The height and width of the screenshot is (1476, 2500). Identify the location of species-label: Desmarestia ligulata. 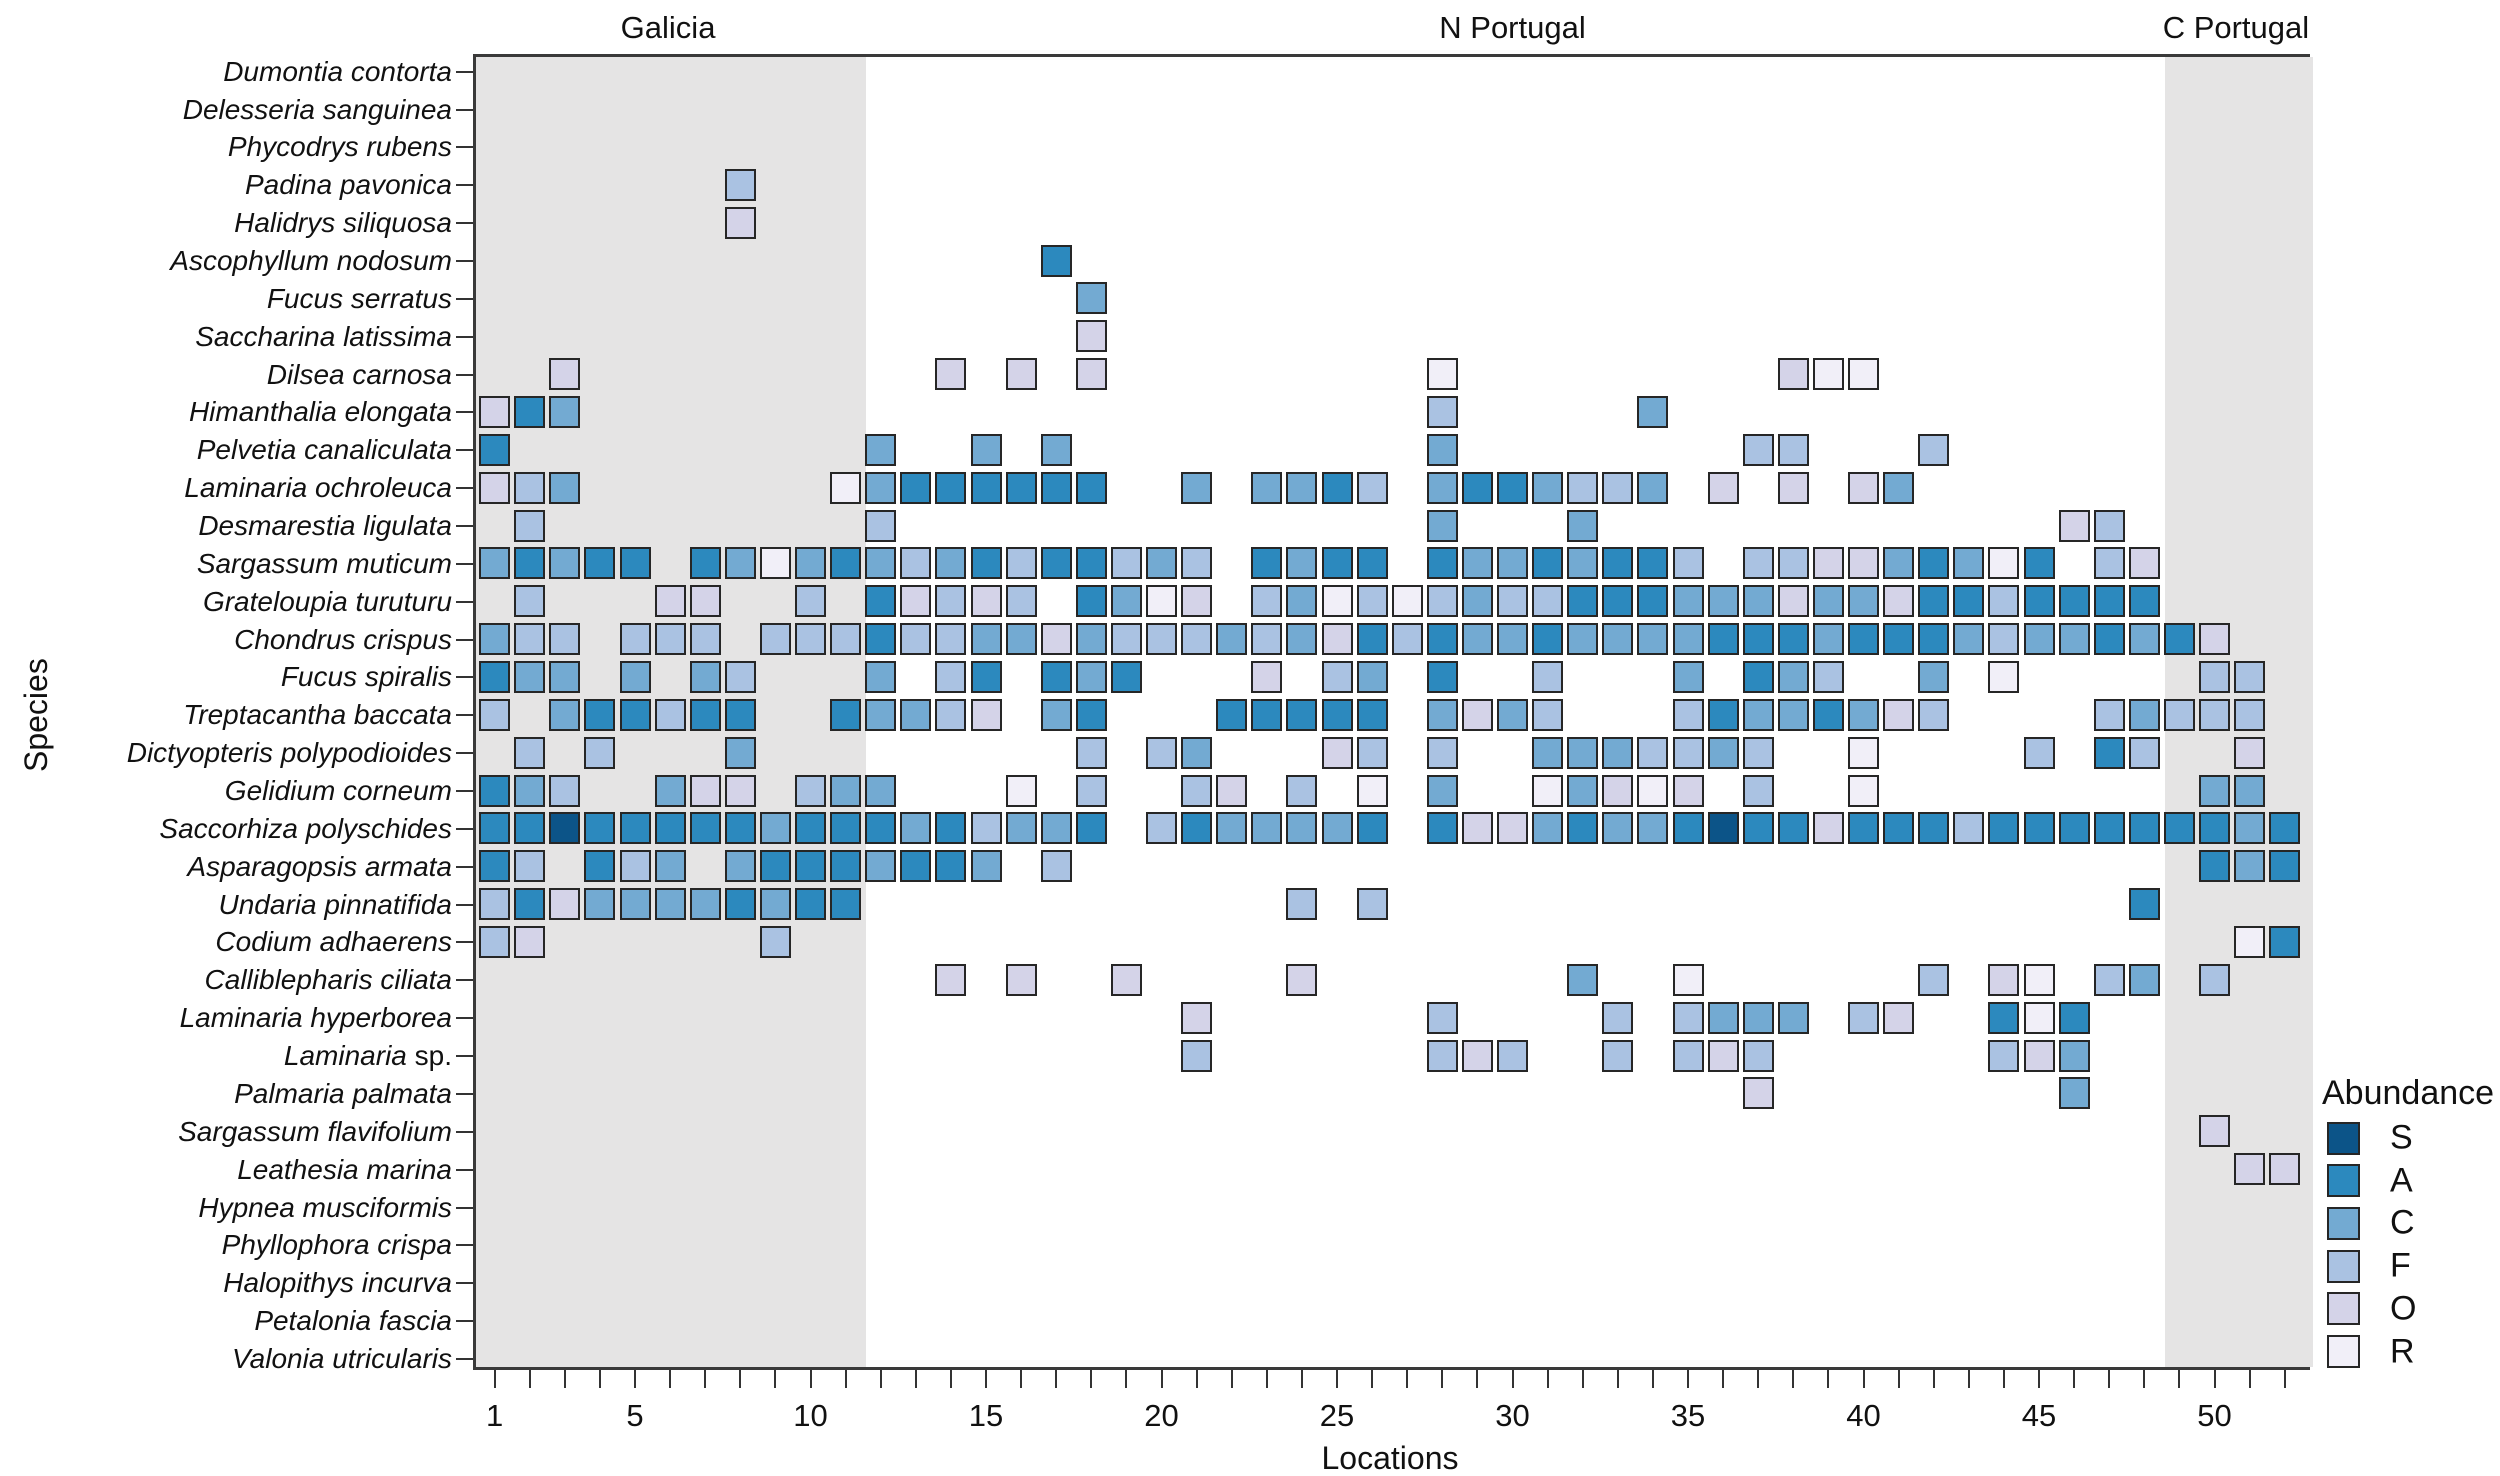
(325, 526).